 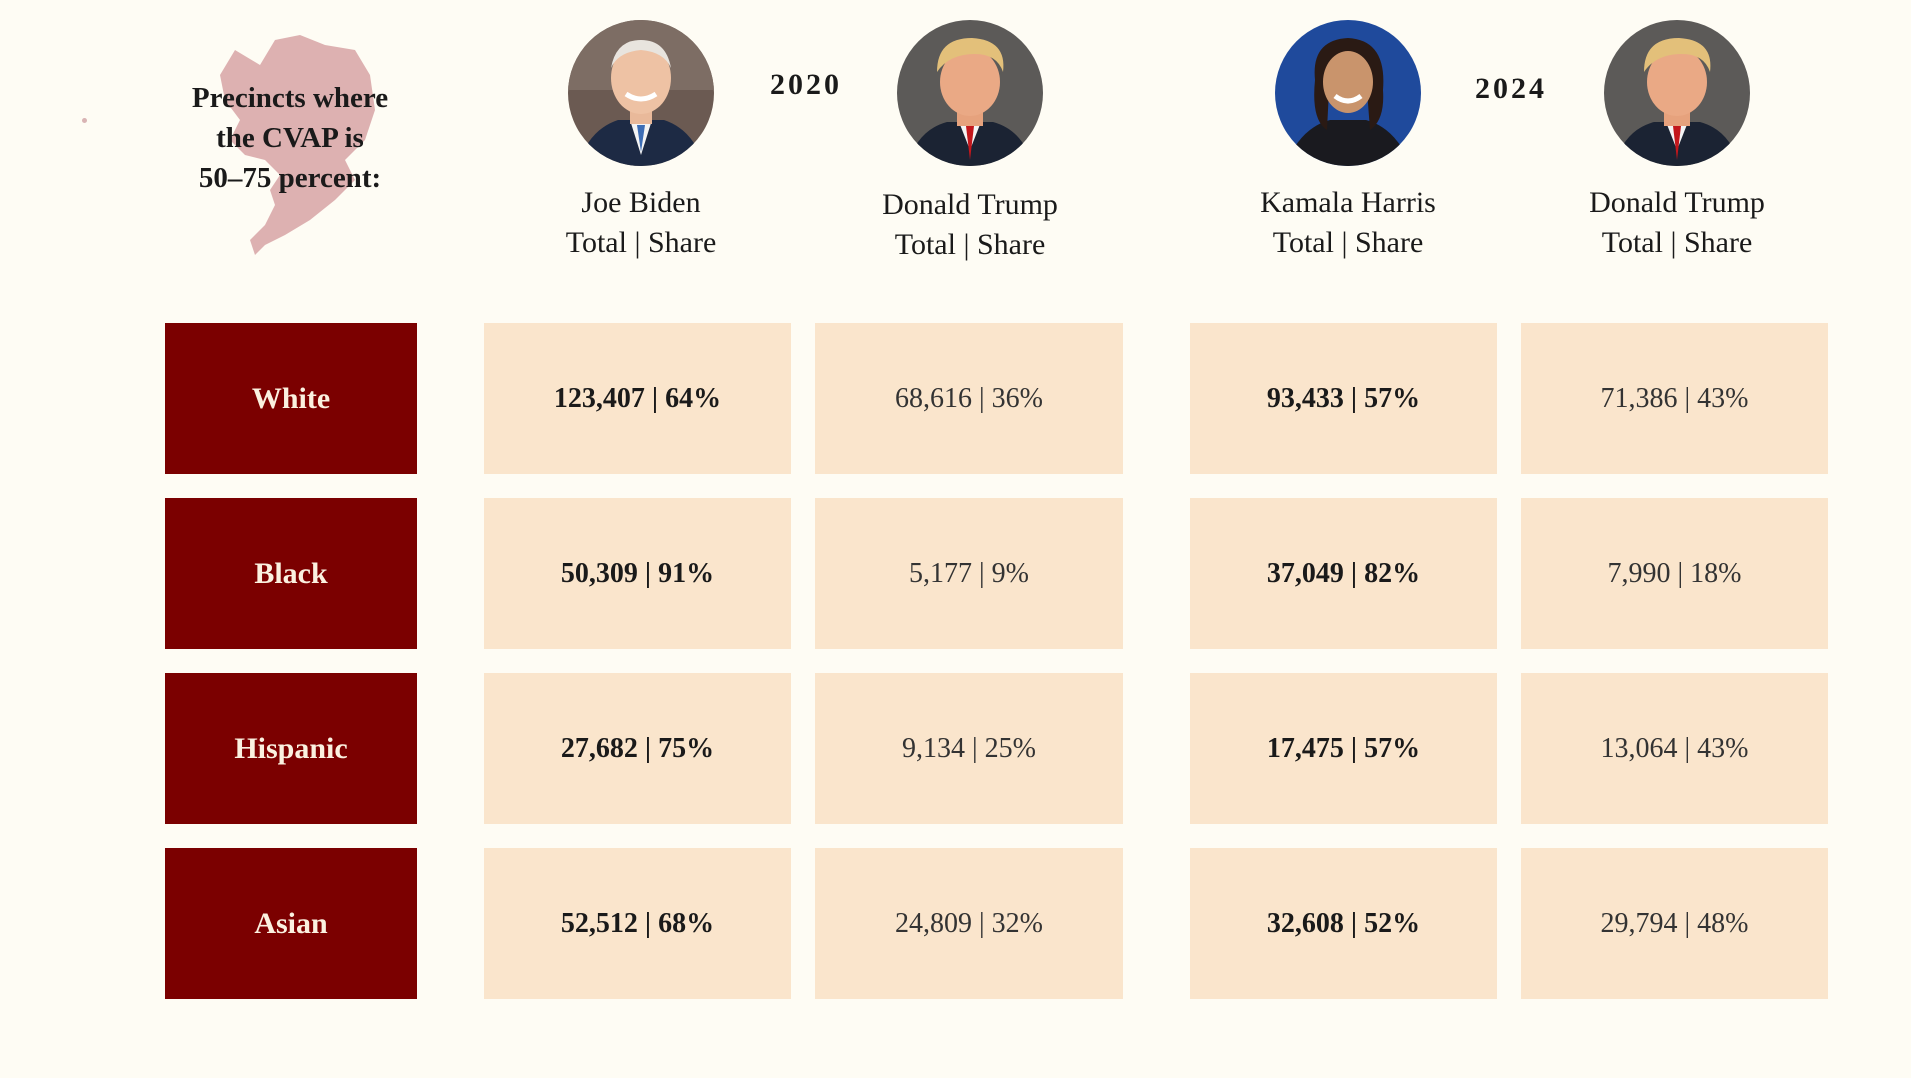 I want to click on table-cell: 27,682 | 75%, so click(x=637, y=748).